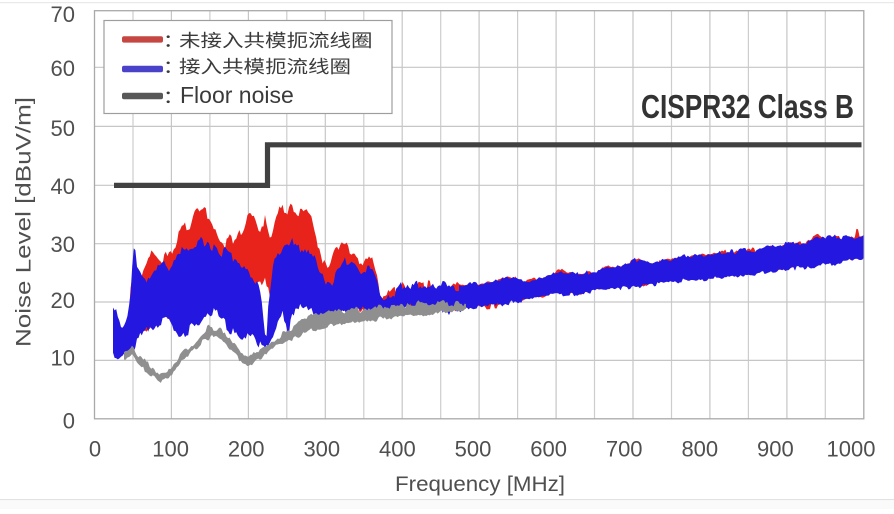 The width and height of the screenshot is (894, 514). Describe the element at coordinates (747, 106) in the screenshot. I see `svg-text: CISPR32 Class B` at that location.